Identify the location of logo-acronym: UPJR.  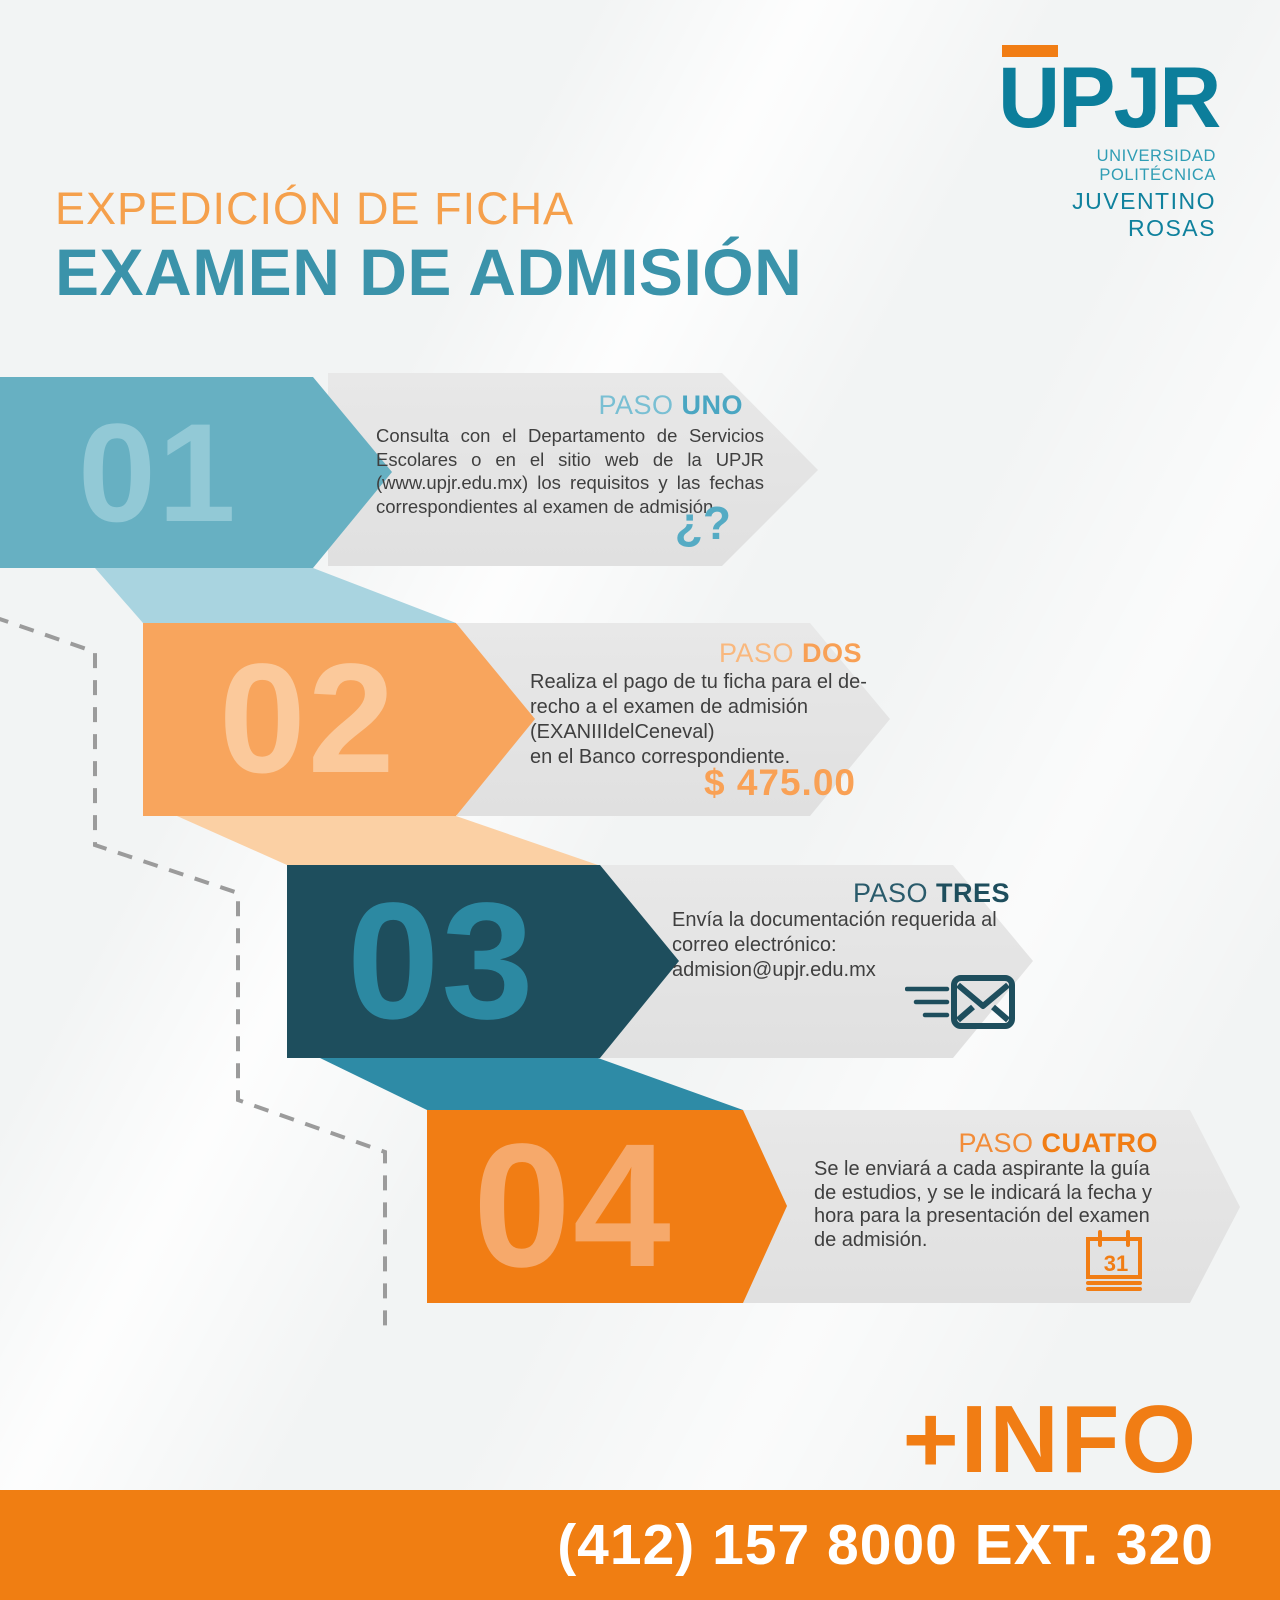
(1109, 98).